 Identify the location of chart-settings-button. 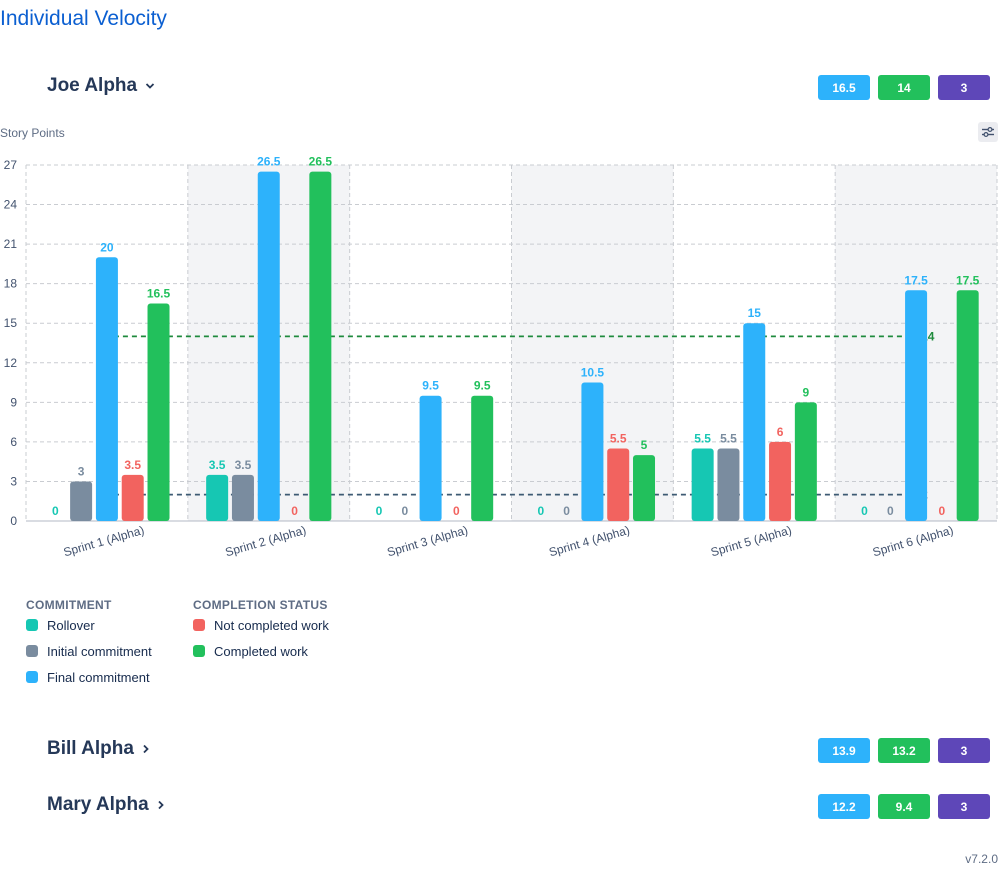
(988, 132).